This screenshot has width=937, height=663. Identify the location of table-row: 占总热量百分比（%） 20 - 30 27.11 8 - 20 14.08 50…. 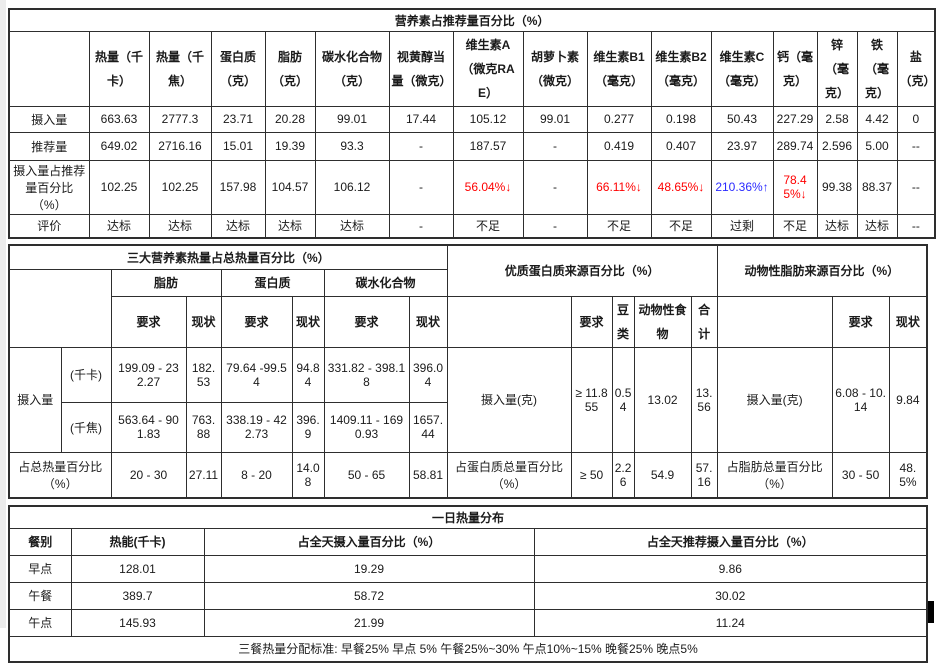
(468, 475).